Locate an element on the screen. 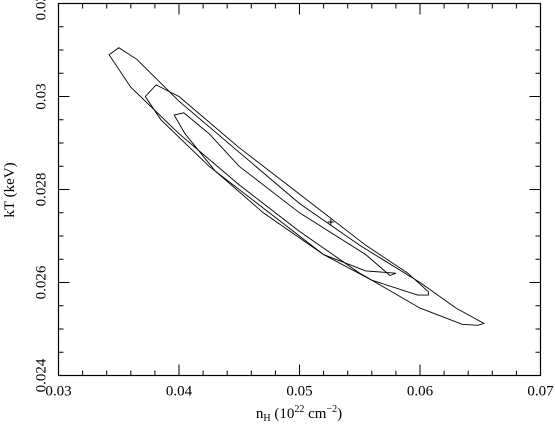  y-tick-label: 0.028 is located at coordinates (42, 190).